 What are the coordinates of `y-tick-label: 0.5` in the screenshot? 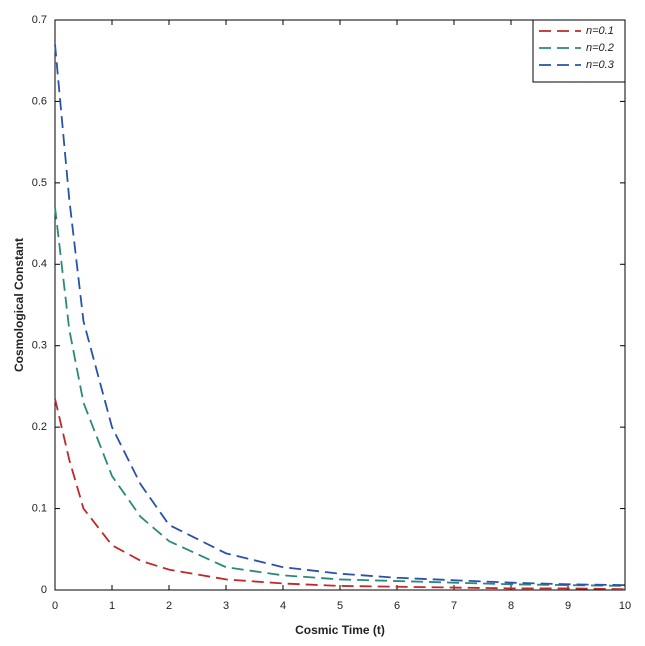 It's located at (39, 183).